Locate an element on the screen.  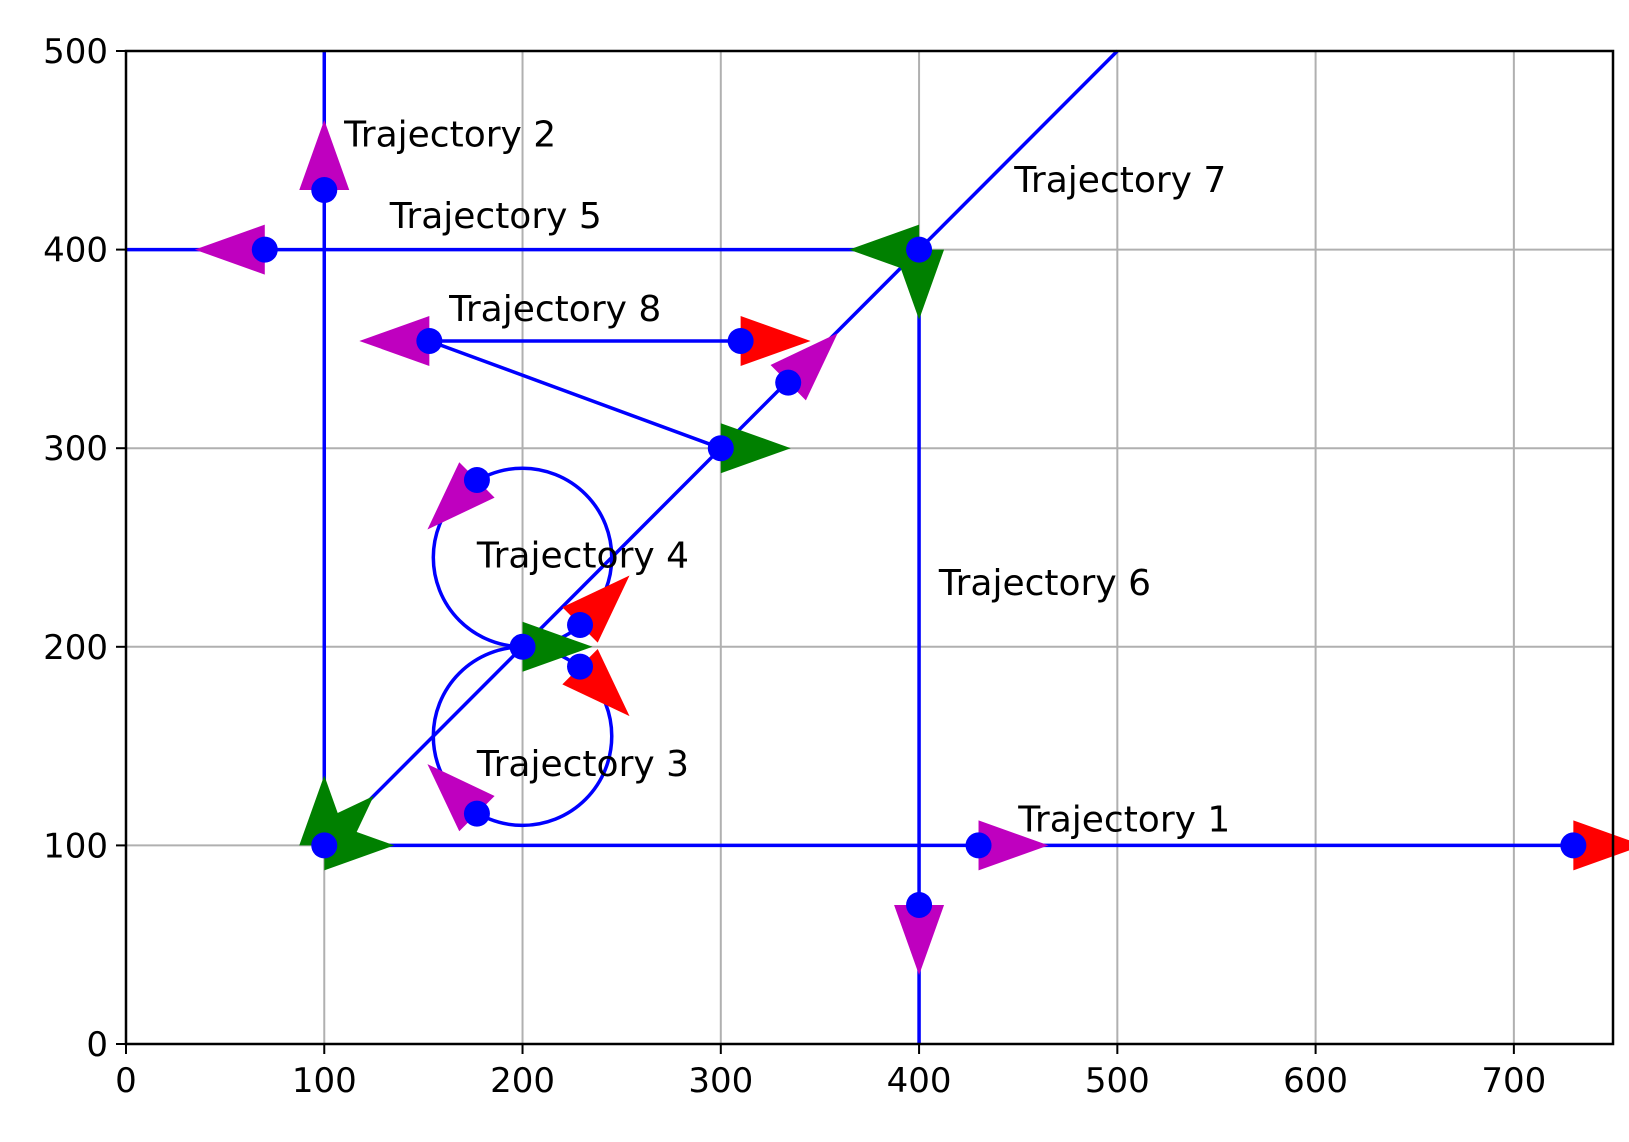
x-tick-label: 200 is located at coordinates (522, 1081).